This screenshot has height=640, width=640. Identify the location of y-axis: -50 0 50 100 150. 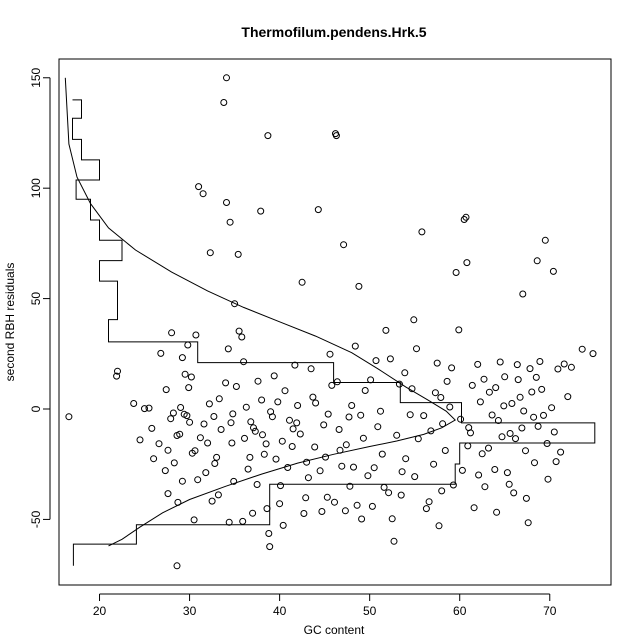
(40, 297).